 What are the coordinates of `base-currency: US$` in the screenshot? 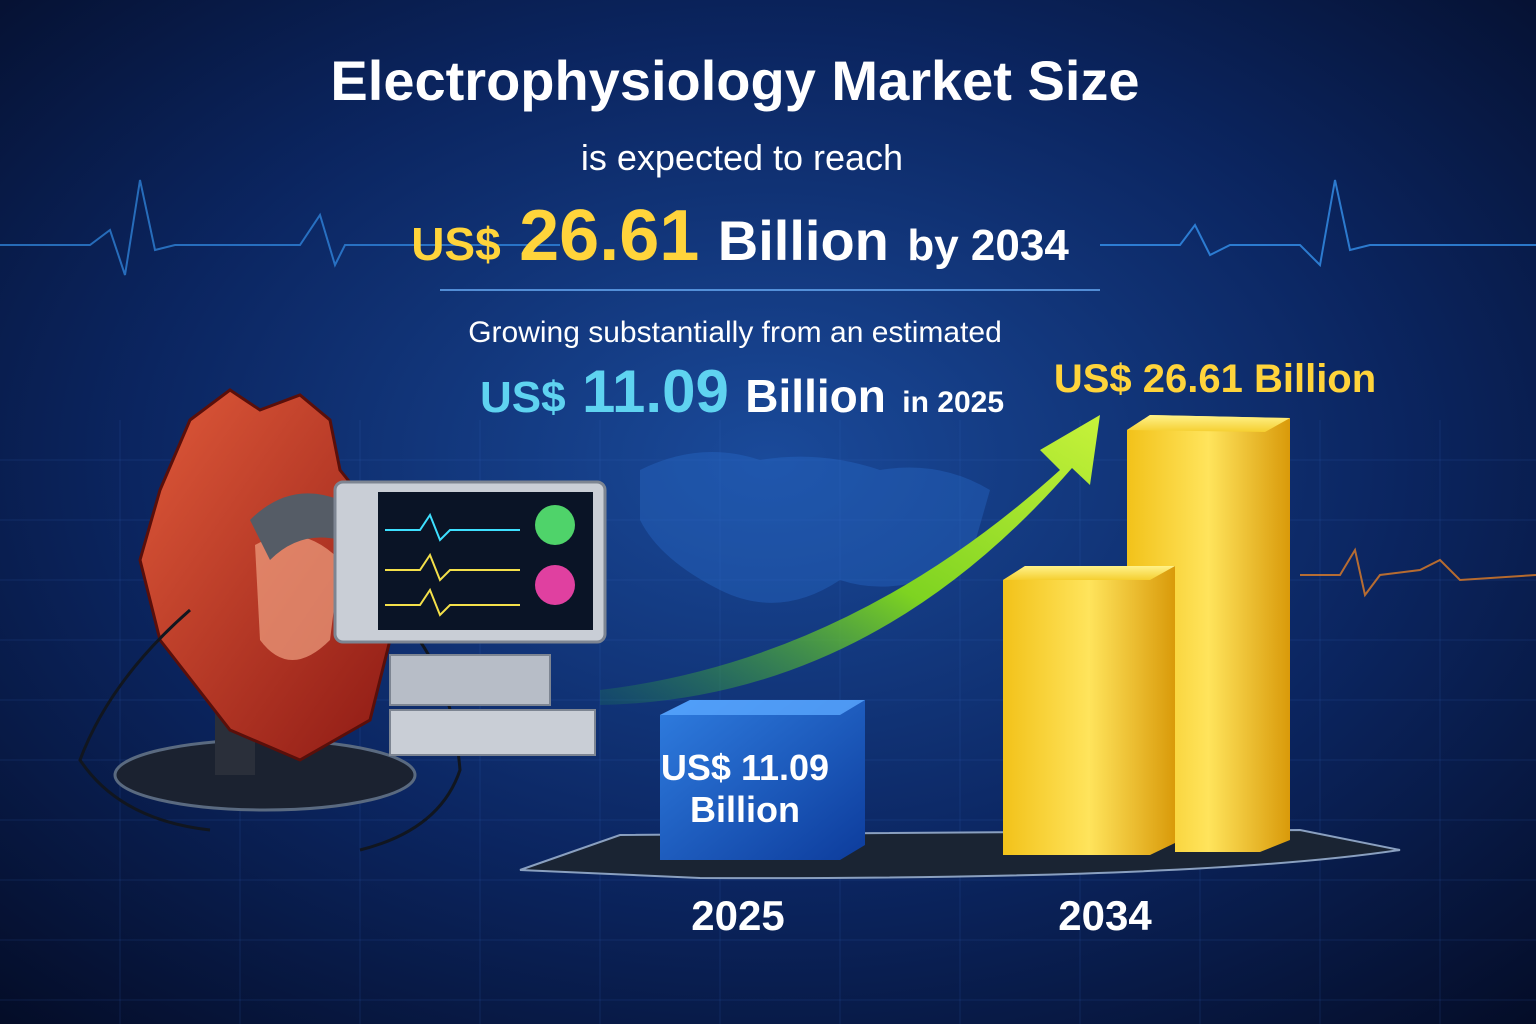 It's located at (523, 397).